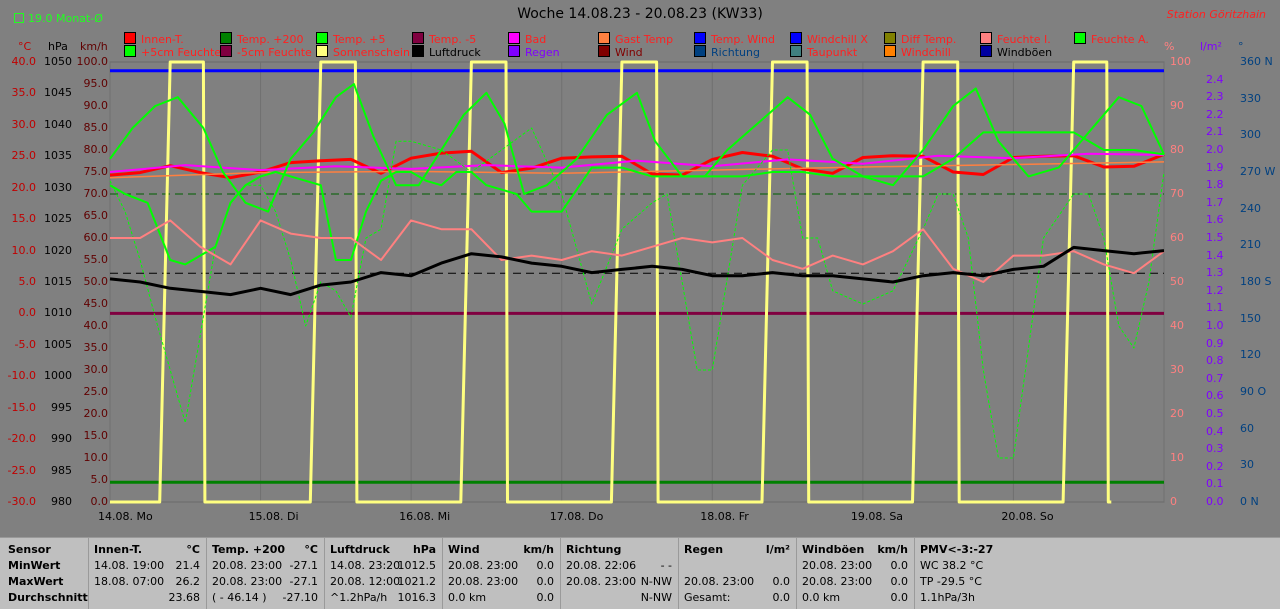 Image resolution: width=1280 pixels, height=609 pixels. Describe the element at coordinates (917, 52) in the screenshot. I see `legend-item: Windchill` at that location.